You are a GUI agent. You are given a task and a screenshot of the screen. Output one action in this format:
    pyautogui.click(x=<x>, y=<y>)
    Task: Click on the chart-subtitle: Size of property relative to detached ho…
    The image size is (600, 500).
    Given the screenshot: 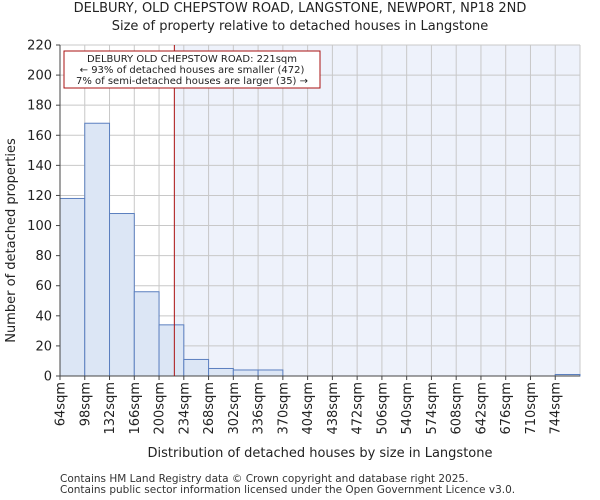 What is the action you would take?
    pyautogui.click(x=300, y=26)
    